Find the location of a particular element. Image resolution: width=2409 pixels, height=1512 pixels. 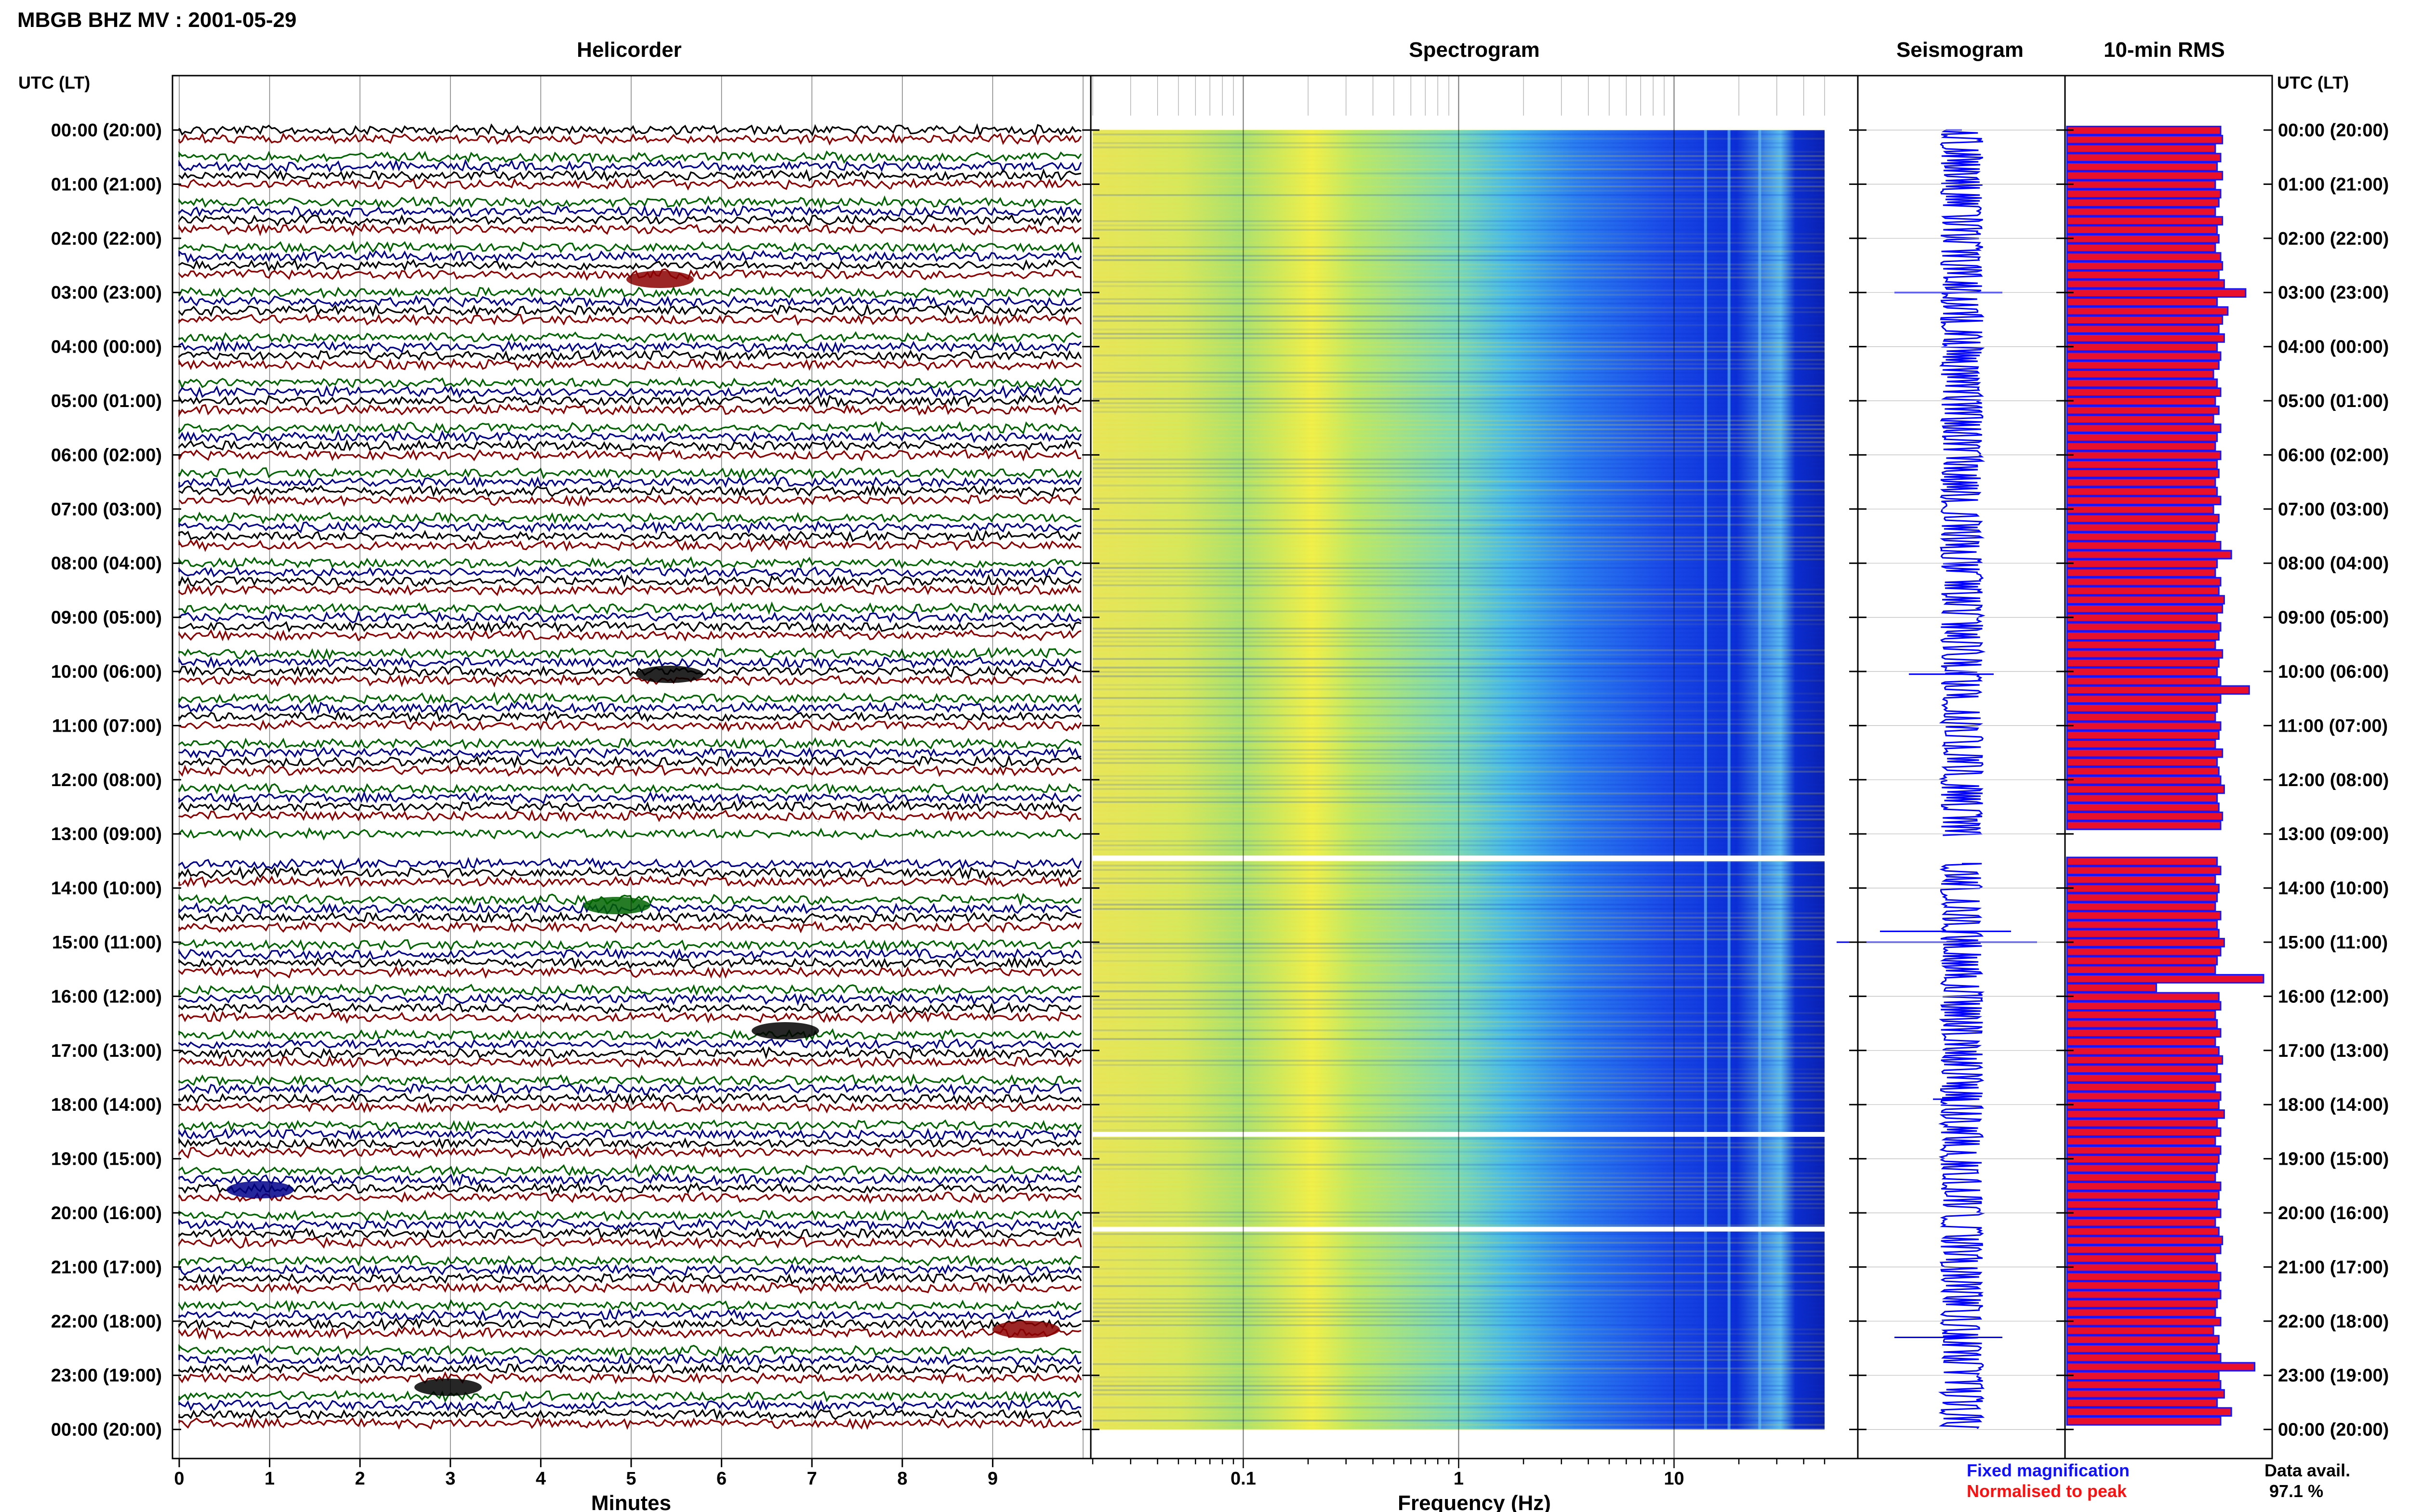

rms-bars is located at coordinates (2165, 776).